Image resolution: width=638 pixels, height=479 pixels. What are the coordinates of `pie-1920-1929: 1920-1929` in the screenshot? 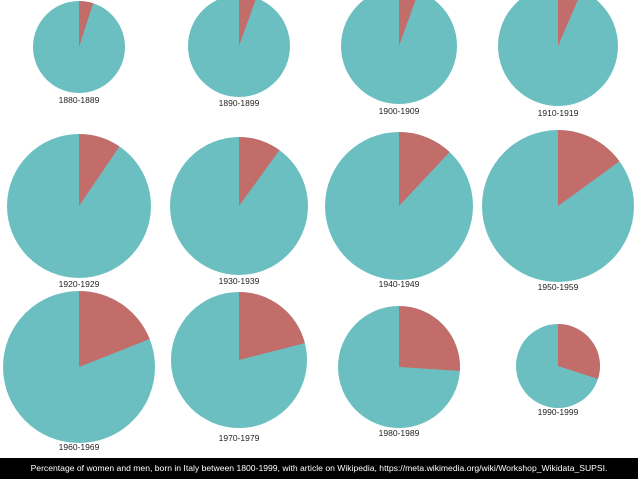 It's located at (79, 211).